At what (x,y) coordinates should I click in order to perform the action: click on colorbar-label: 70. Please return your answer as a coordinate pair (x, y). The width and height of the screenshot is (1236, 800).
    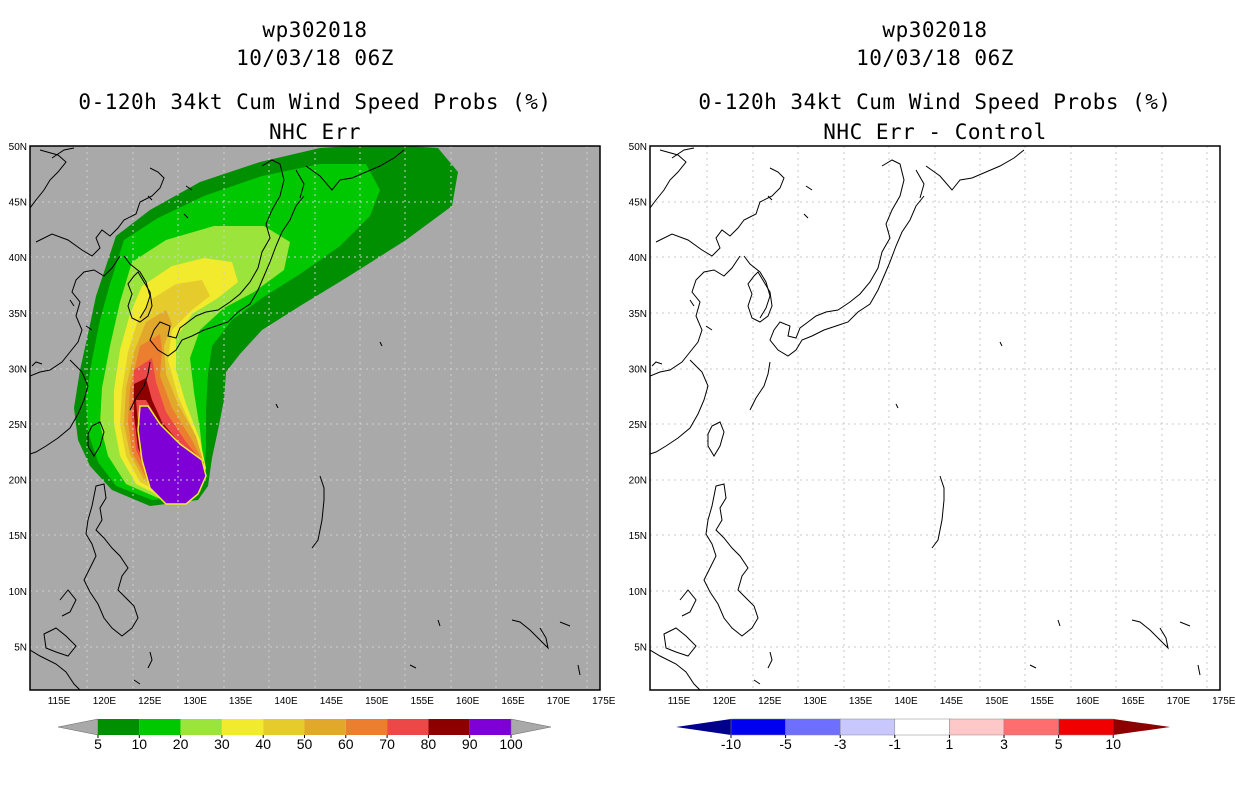
    Looking at the image, I should click on (387, 744).